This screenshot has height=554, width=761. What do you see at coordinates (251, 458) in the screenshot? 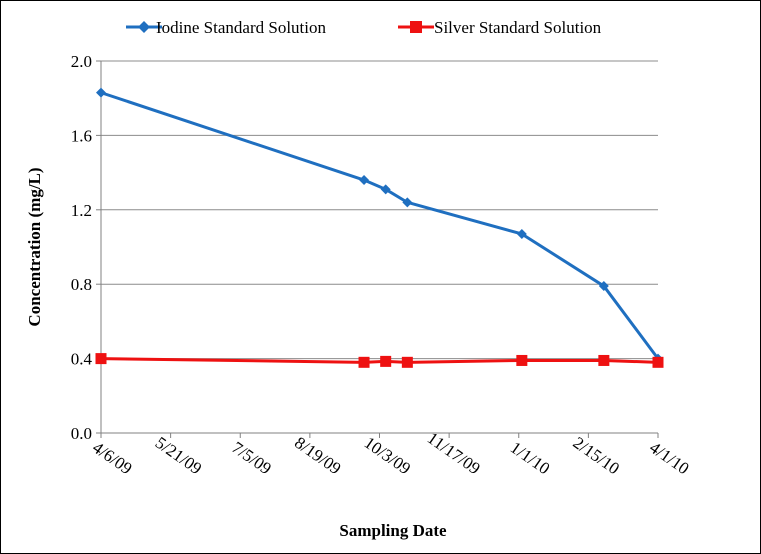
I see `x-tick-label: 7/5/09` at bounding box center [251, 458].